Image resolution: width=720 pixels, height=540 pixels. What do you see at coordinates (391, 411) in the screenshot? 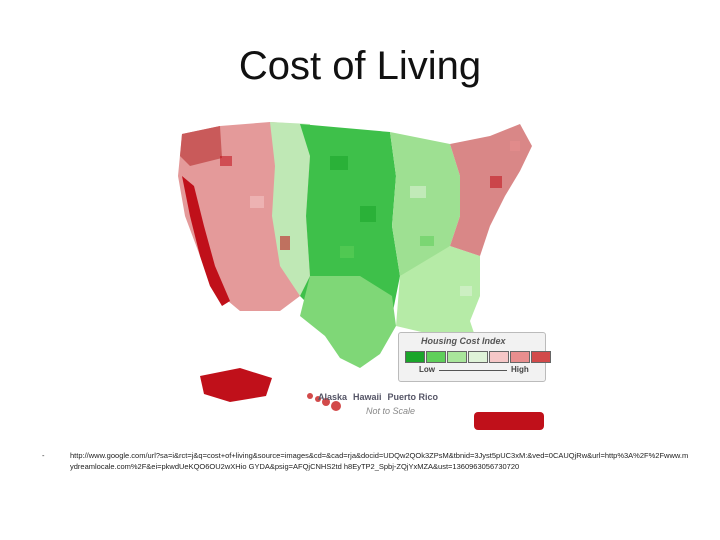
I see `not-to-scale-note: Not to Scale` at bounding box center [391, 411].